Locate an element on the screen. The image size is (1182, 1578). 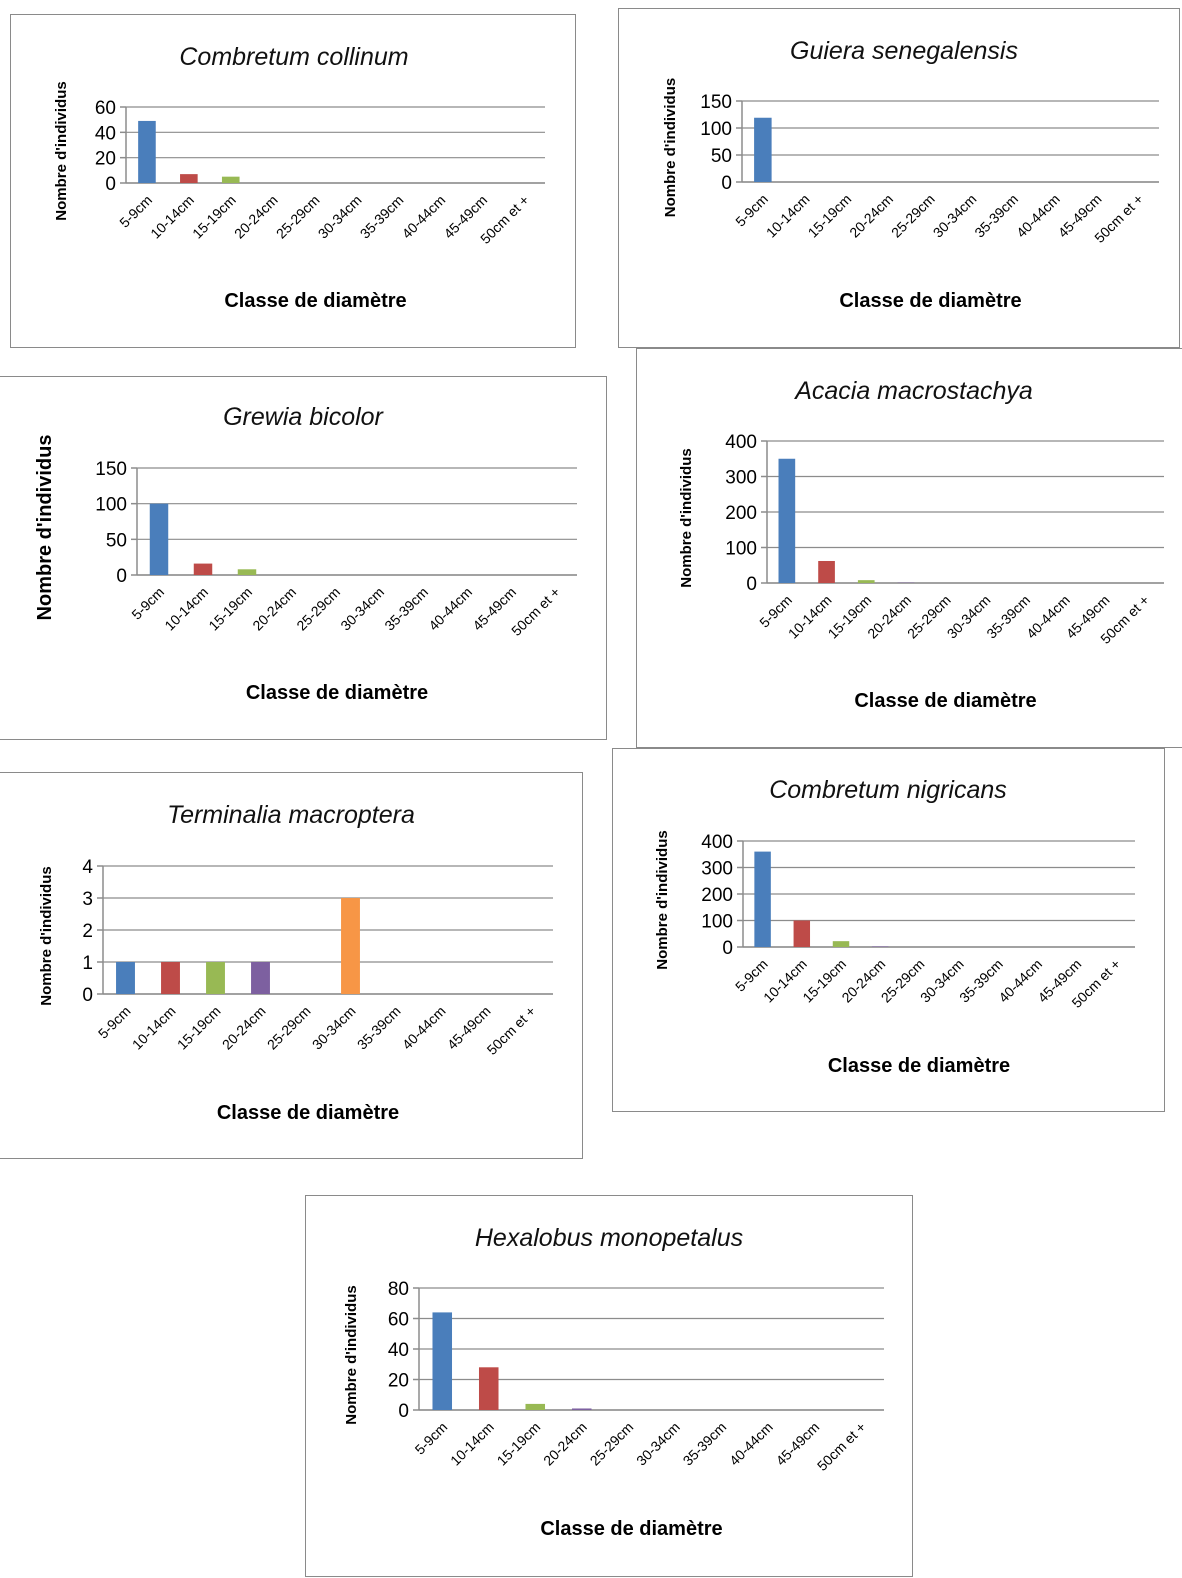
y-tick-label: 1 is located at coordinates (87, 963).